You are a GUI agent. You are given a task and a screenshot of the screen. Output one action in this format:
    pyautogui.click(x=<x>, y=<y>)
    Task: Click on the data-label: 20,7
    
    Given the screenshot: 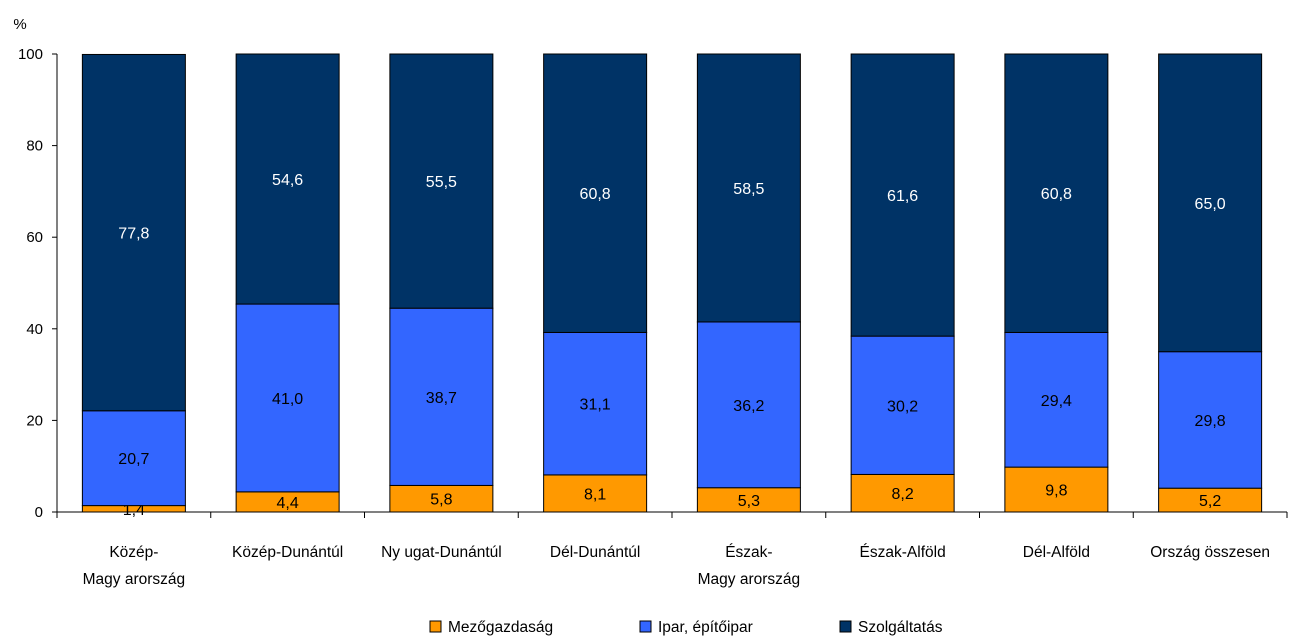 What is the action you would take?
    pyautogui.click(x=133, y=459)
    